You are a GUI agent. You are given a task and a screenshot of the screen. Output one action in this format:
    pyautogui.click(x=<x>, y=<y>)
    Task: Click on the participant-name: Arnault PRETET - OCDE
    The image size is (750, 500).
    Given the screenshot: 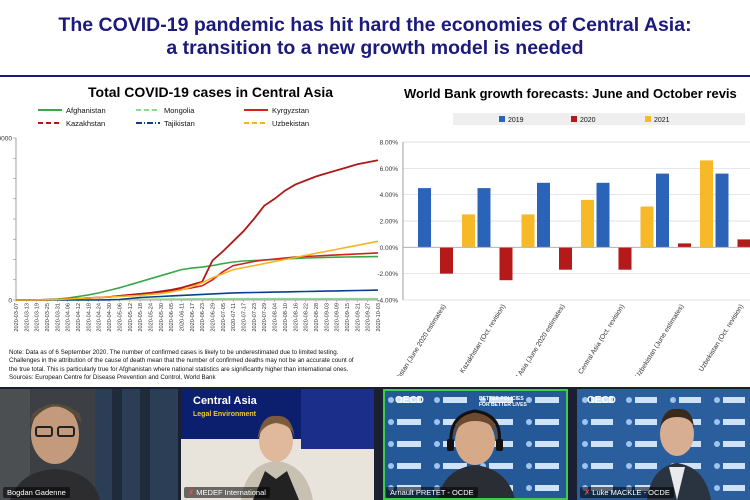 What is the action you would take?
    pyautogui.click(x=432, y=492)
    